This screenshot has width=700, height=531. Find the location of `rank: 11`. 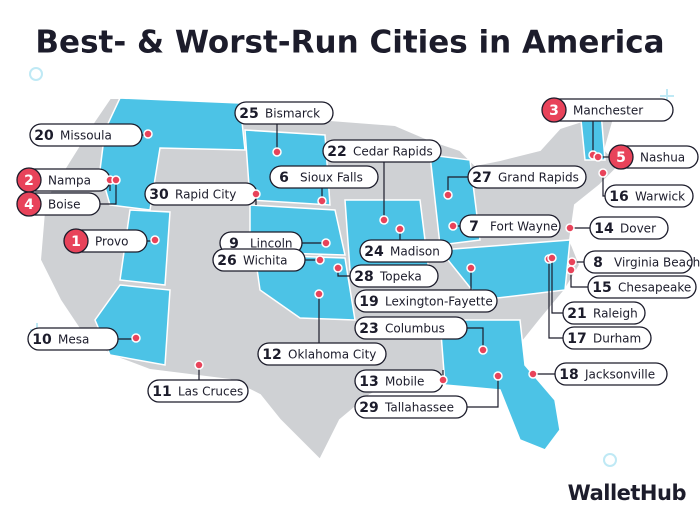

rank: 11 is located at coordinates (161, 392).